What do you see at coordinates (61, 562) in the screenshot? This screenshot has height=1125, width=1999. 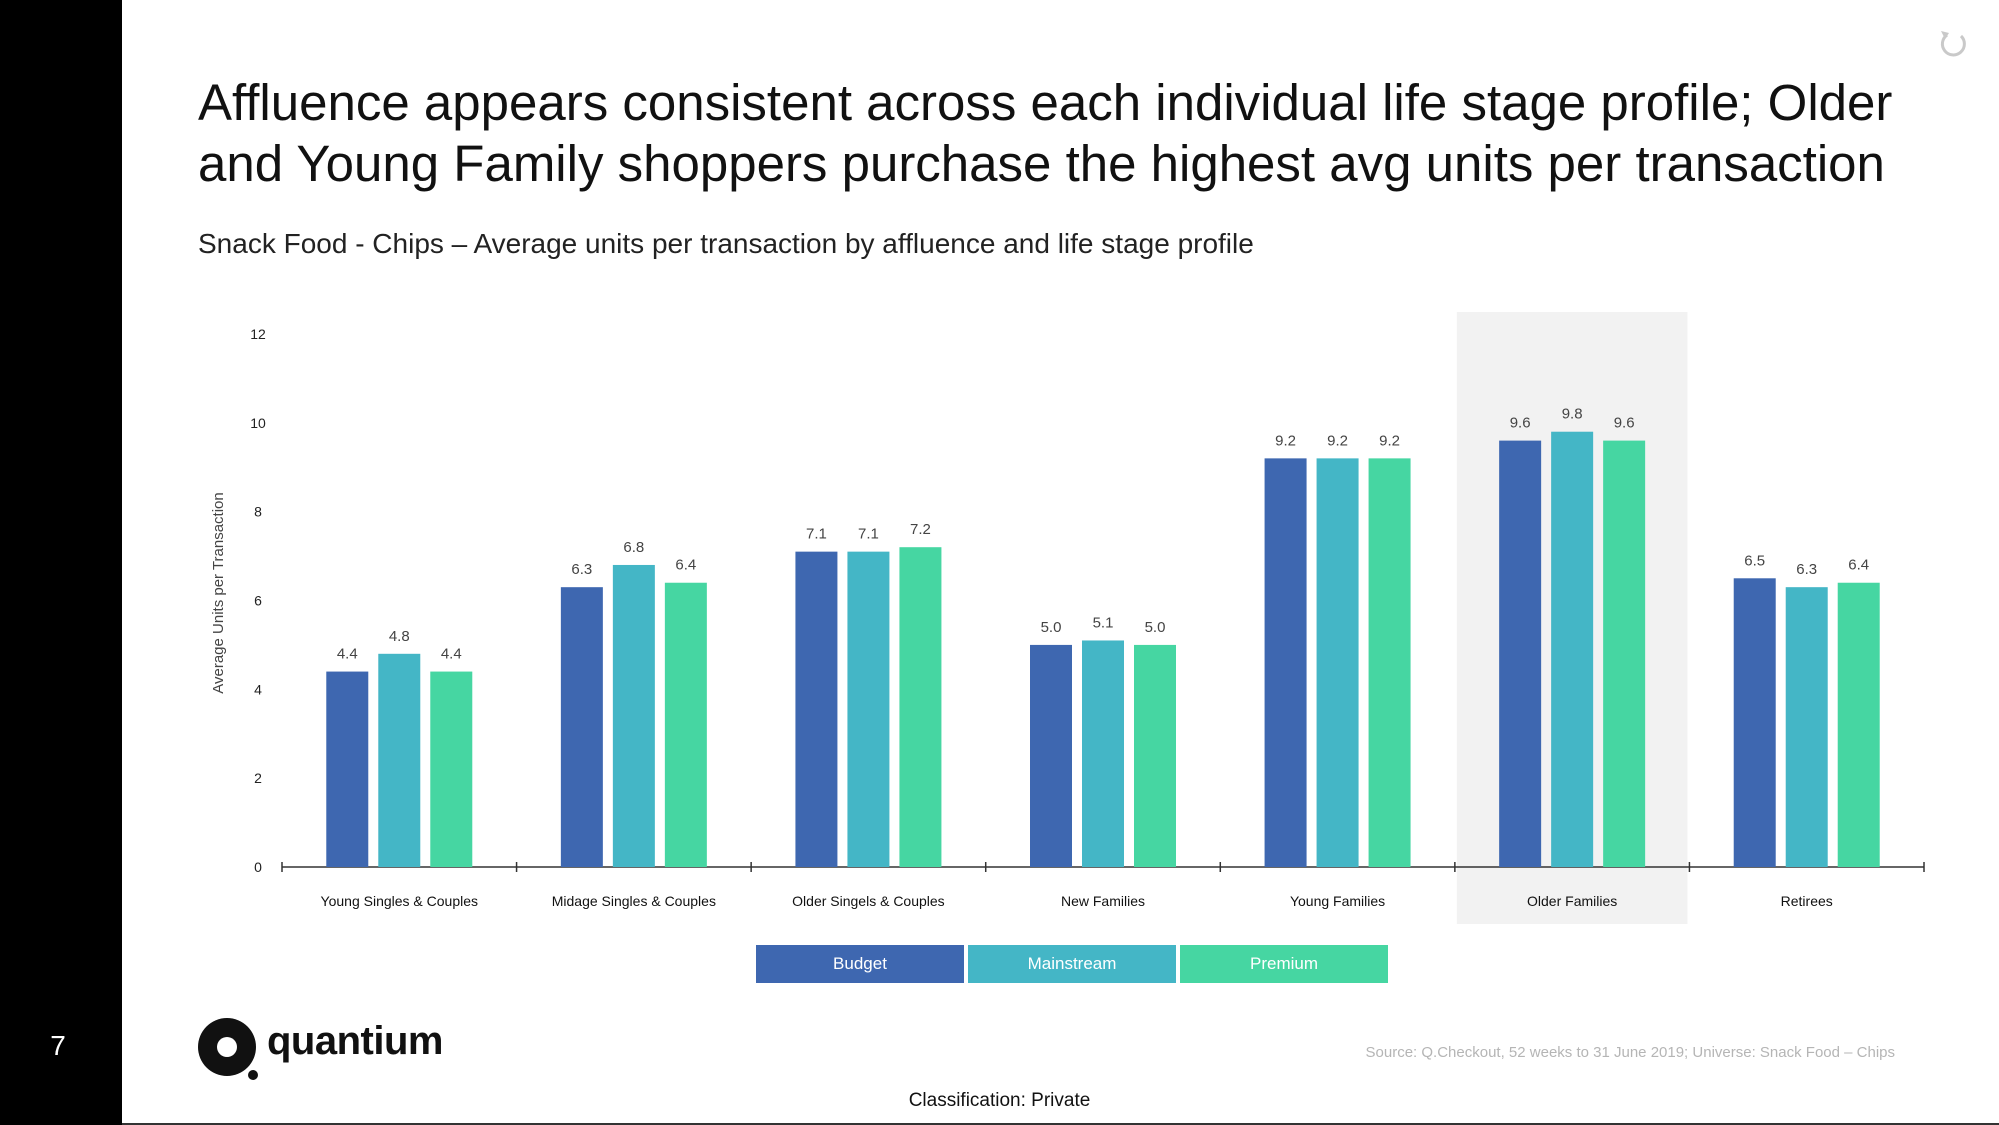 I see `left-sidebar-bar` at bounding box center [61, 562].